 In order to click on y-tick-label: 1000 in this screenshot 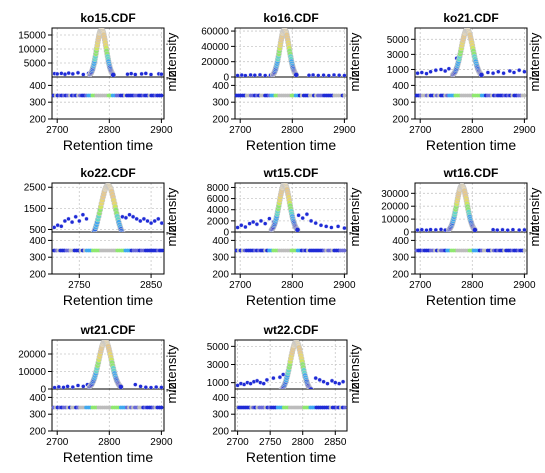, I will do `click(398, 70)`.